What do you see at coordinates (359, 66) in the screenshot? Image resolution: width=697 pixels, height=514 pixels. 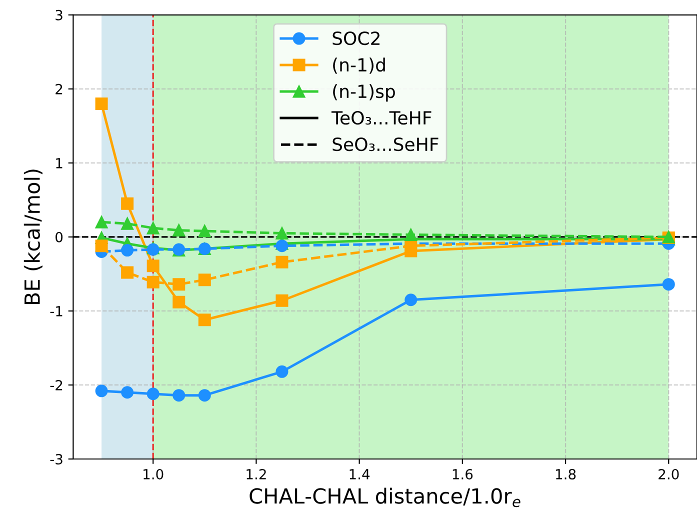 I see `legend-label: (n-1)d` at bounding box center [359, 66].